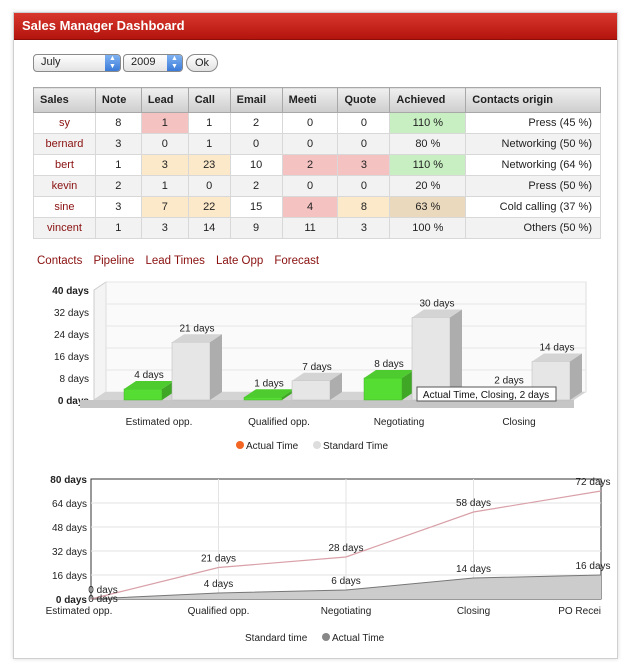  Describe the element at coordinates (114, 261) in the screenshot. I see `tab-pipeline: Pipeline` at that location.